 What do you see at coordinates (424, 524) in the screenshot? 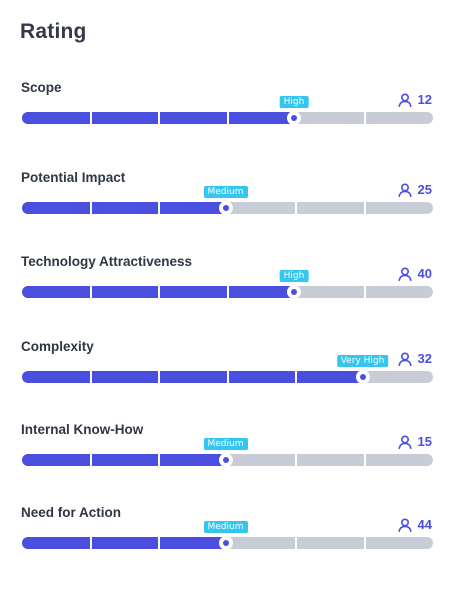
I see `voter-count-value: 44` at bounding box center [424, 524].